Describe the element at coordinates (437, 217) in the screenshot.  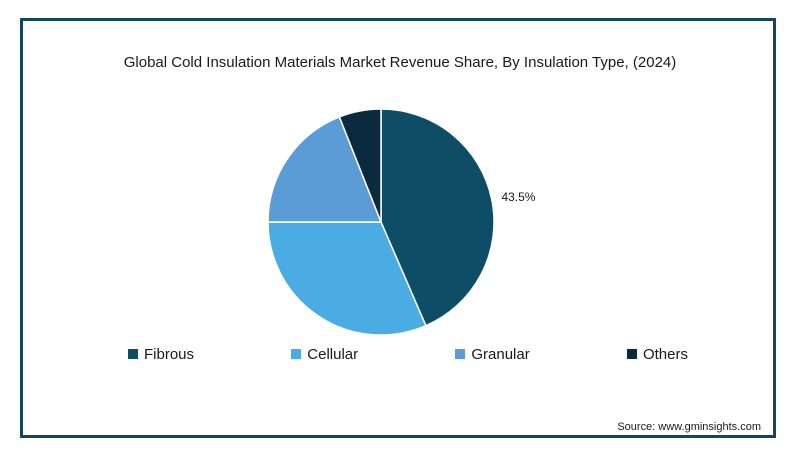
I see `pie-slice-fibrous` at that location.